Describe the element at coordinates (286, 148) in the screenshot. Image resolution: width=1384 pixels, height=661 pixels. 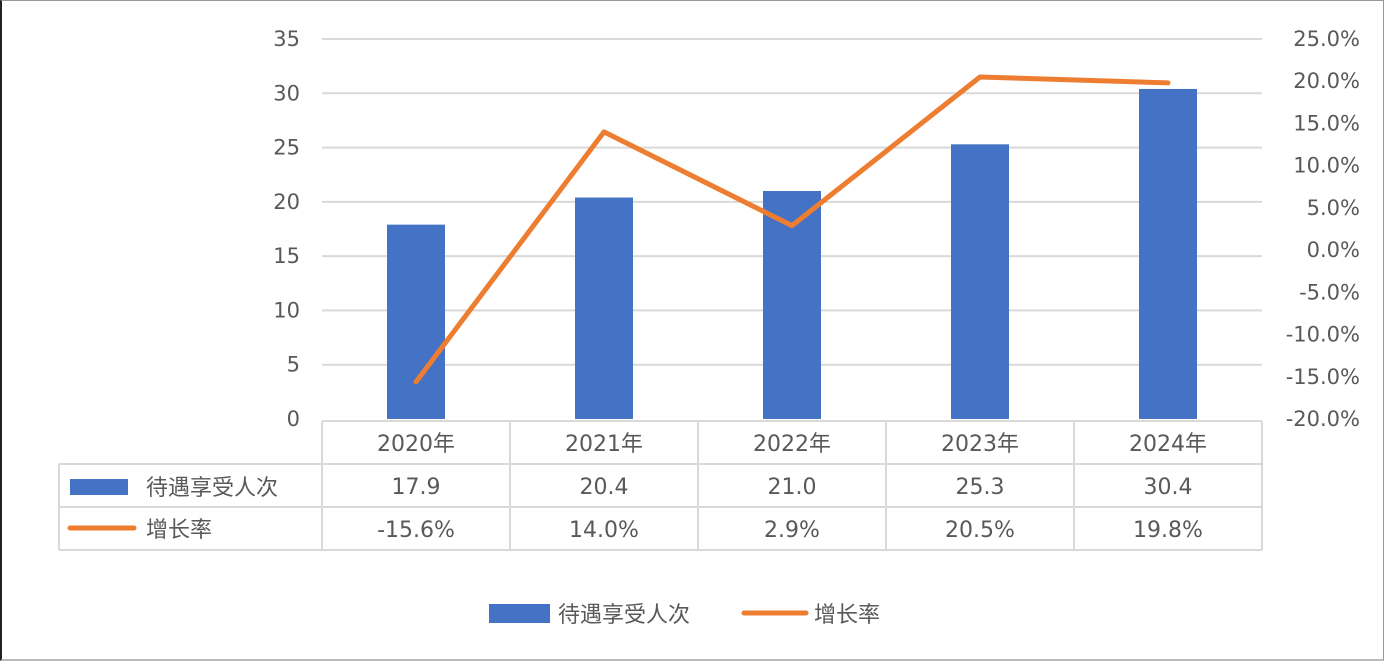
I see `left-axis-tick-label: 25` at that location.